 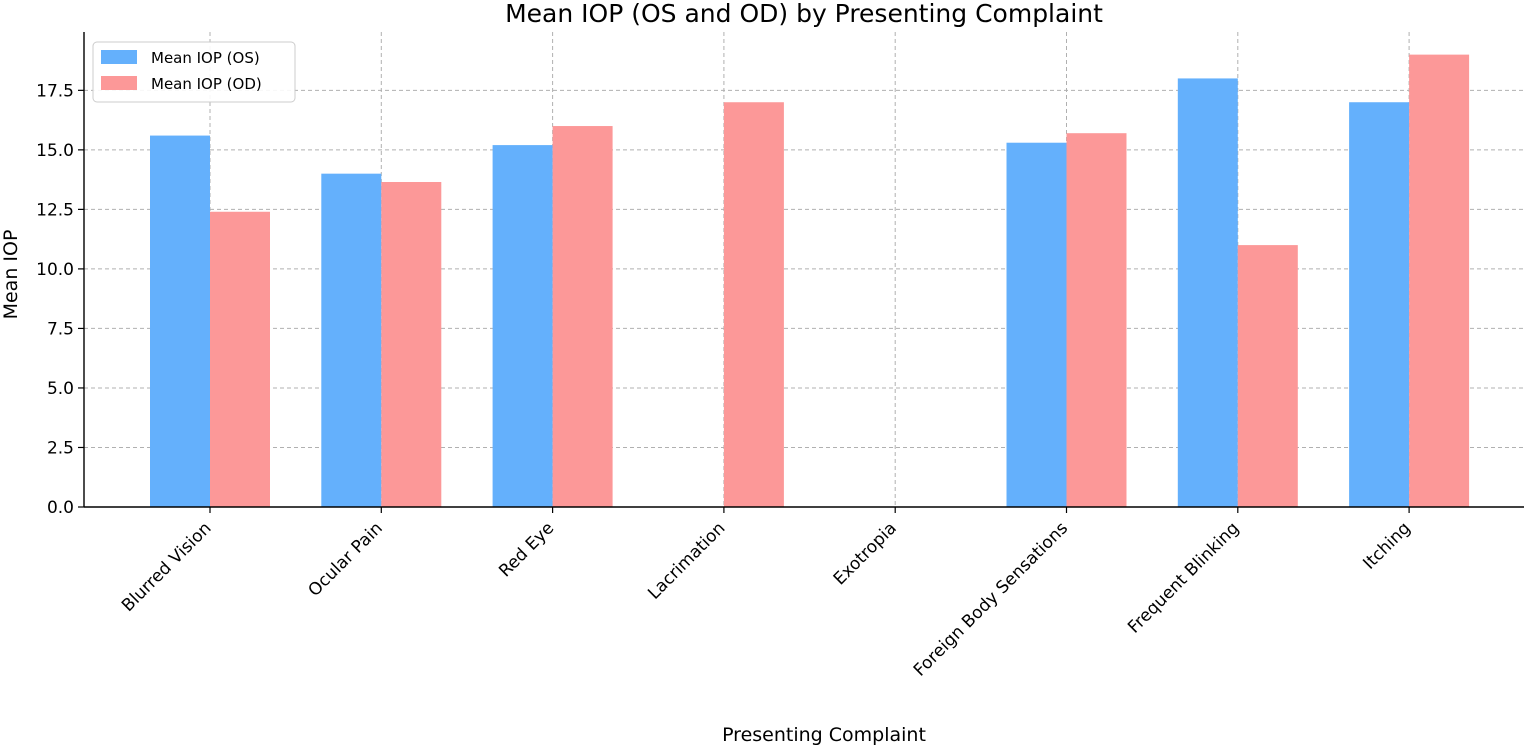 What do you see at coordinates (55, 91) in the screenshot?
I see `y-tick-label: 17.5` at bounding box center [55, 91].